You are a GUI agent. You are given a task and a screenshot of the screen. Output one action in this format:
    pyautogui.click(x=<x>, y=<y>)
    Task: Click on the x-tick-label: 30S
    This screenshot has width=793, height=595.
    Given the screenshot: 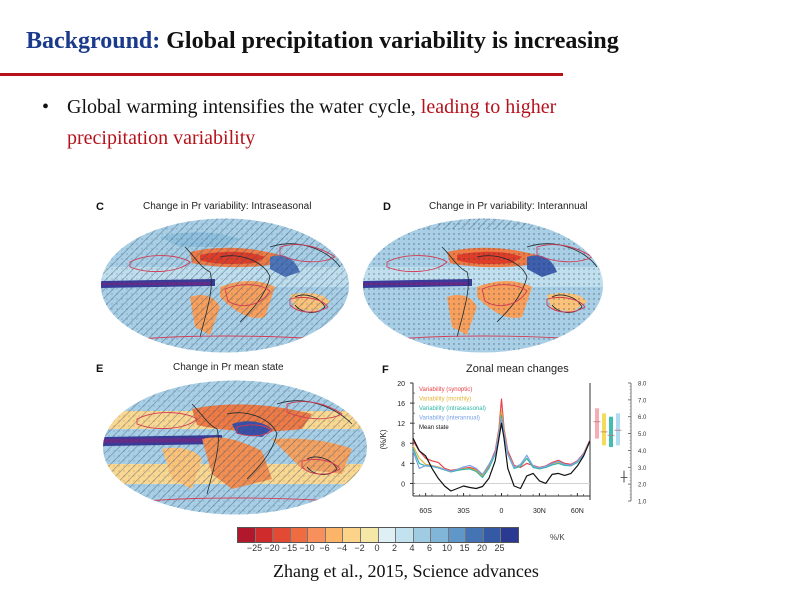 What is the action you would take?
    pyautogui.click(x=463, y=511)
    